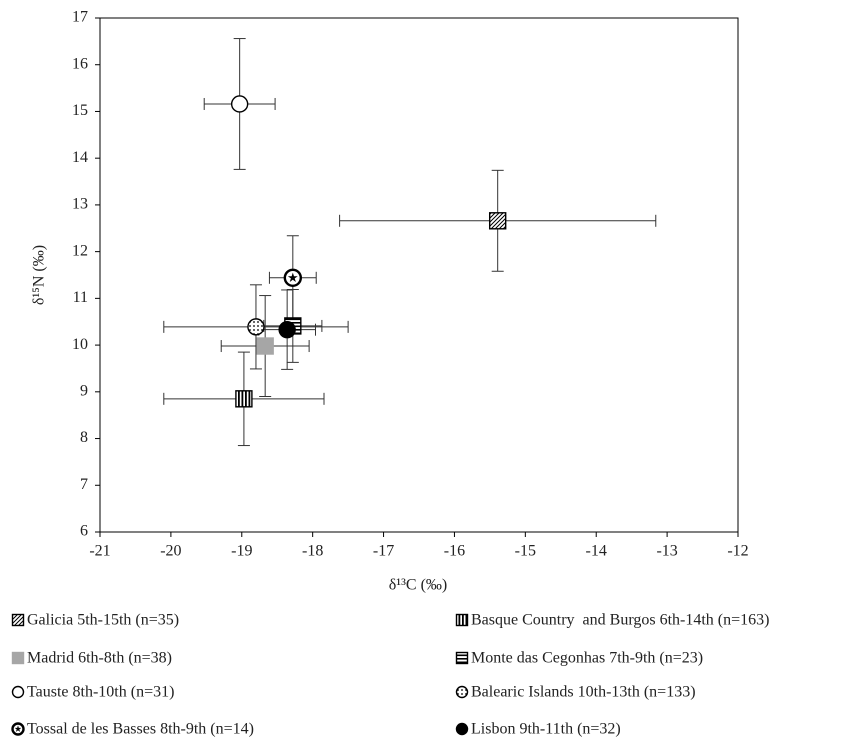  Describe the element at coordinates (84, 437) in the screenshot. I see `y-tick-label: 8` at that location.